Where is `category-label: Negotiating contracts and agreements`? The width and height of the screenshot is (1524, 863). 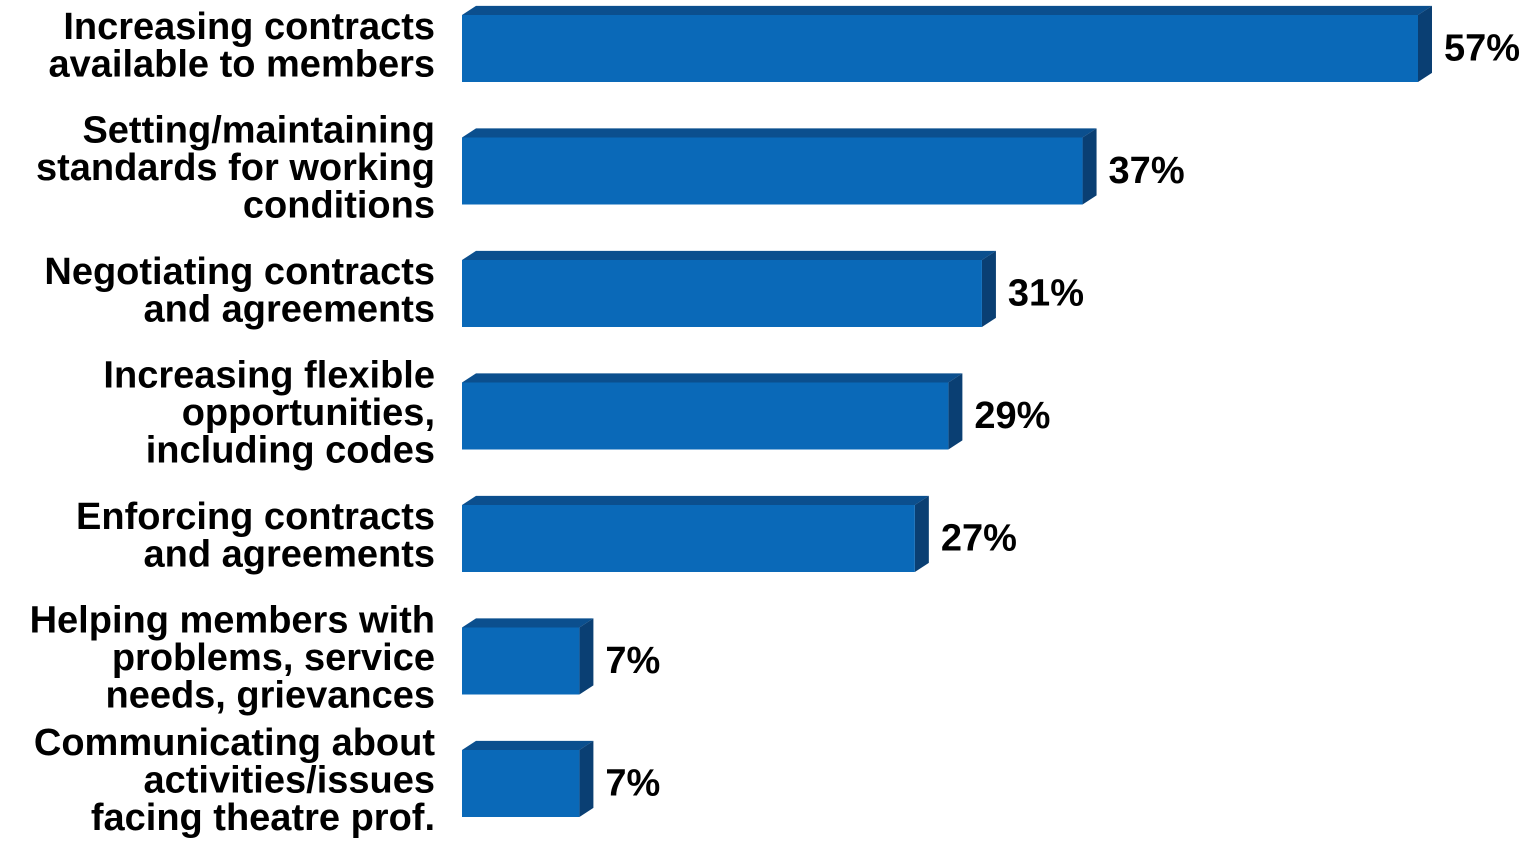
category-label: Negotiating contracts and agreements is located at coordinates (239, 291).